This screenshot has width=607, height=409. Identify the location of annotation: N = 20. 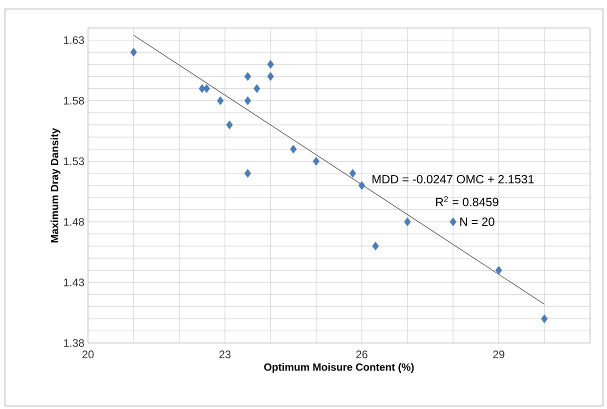
(477, 221).